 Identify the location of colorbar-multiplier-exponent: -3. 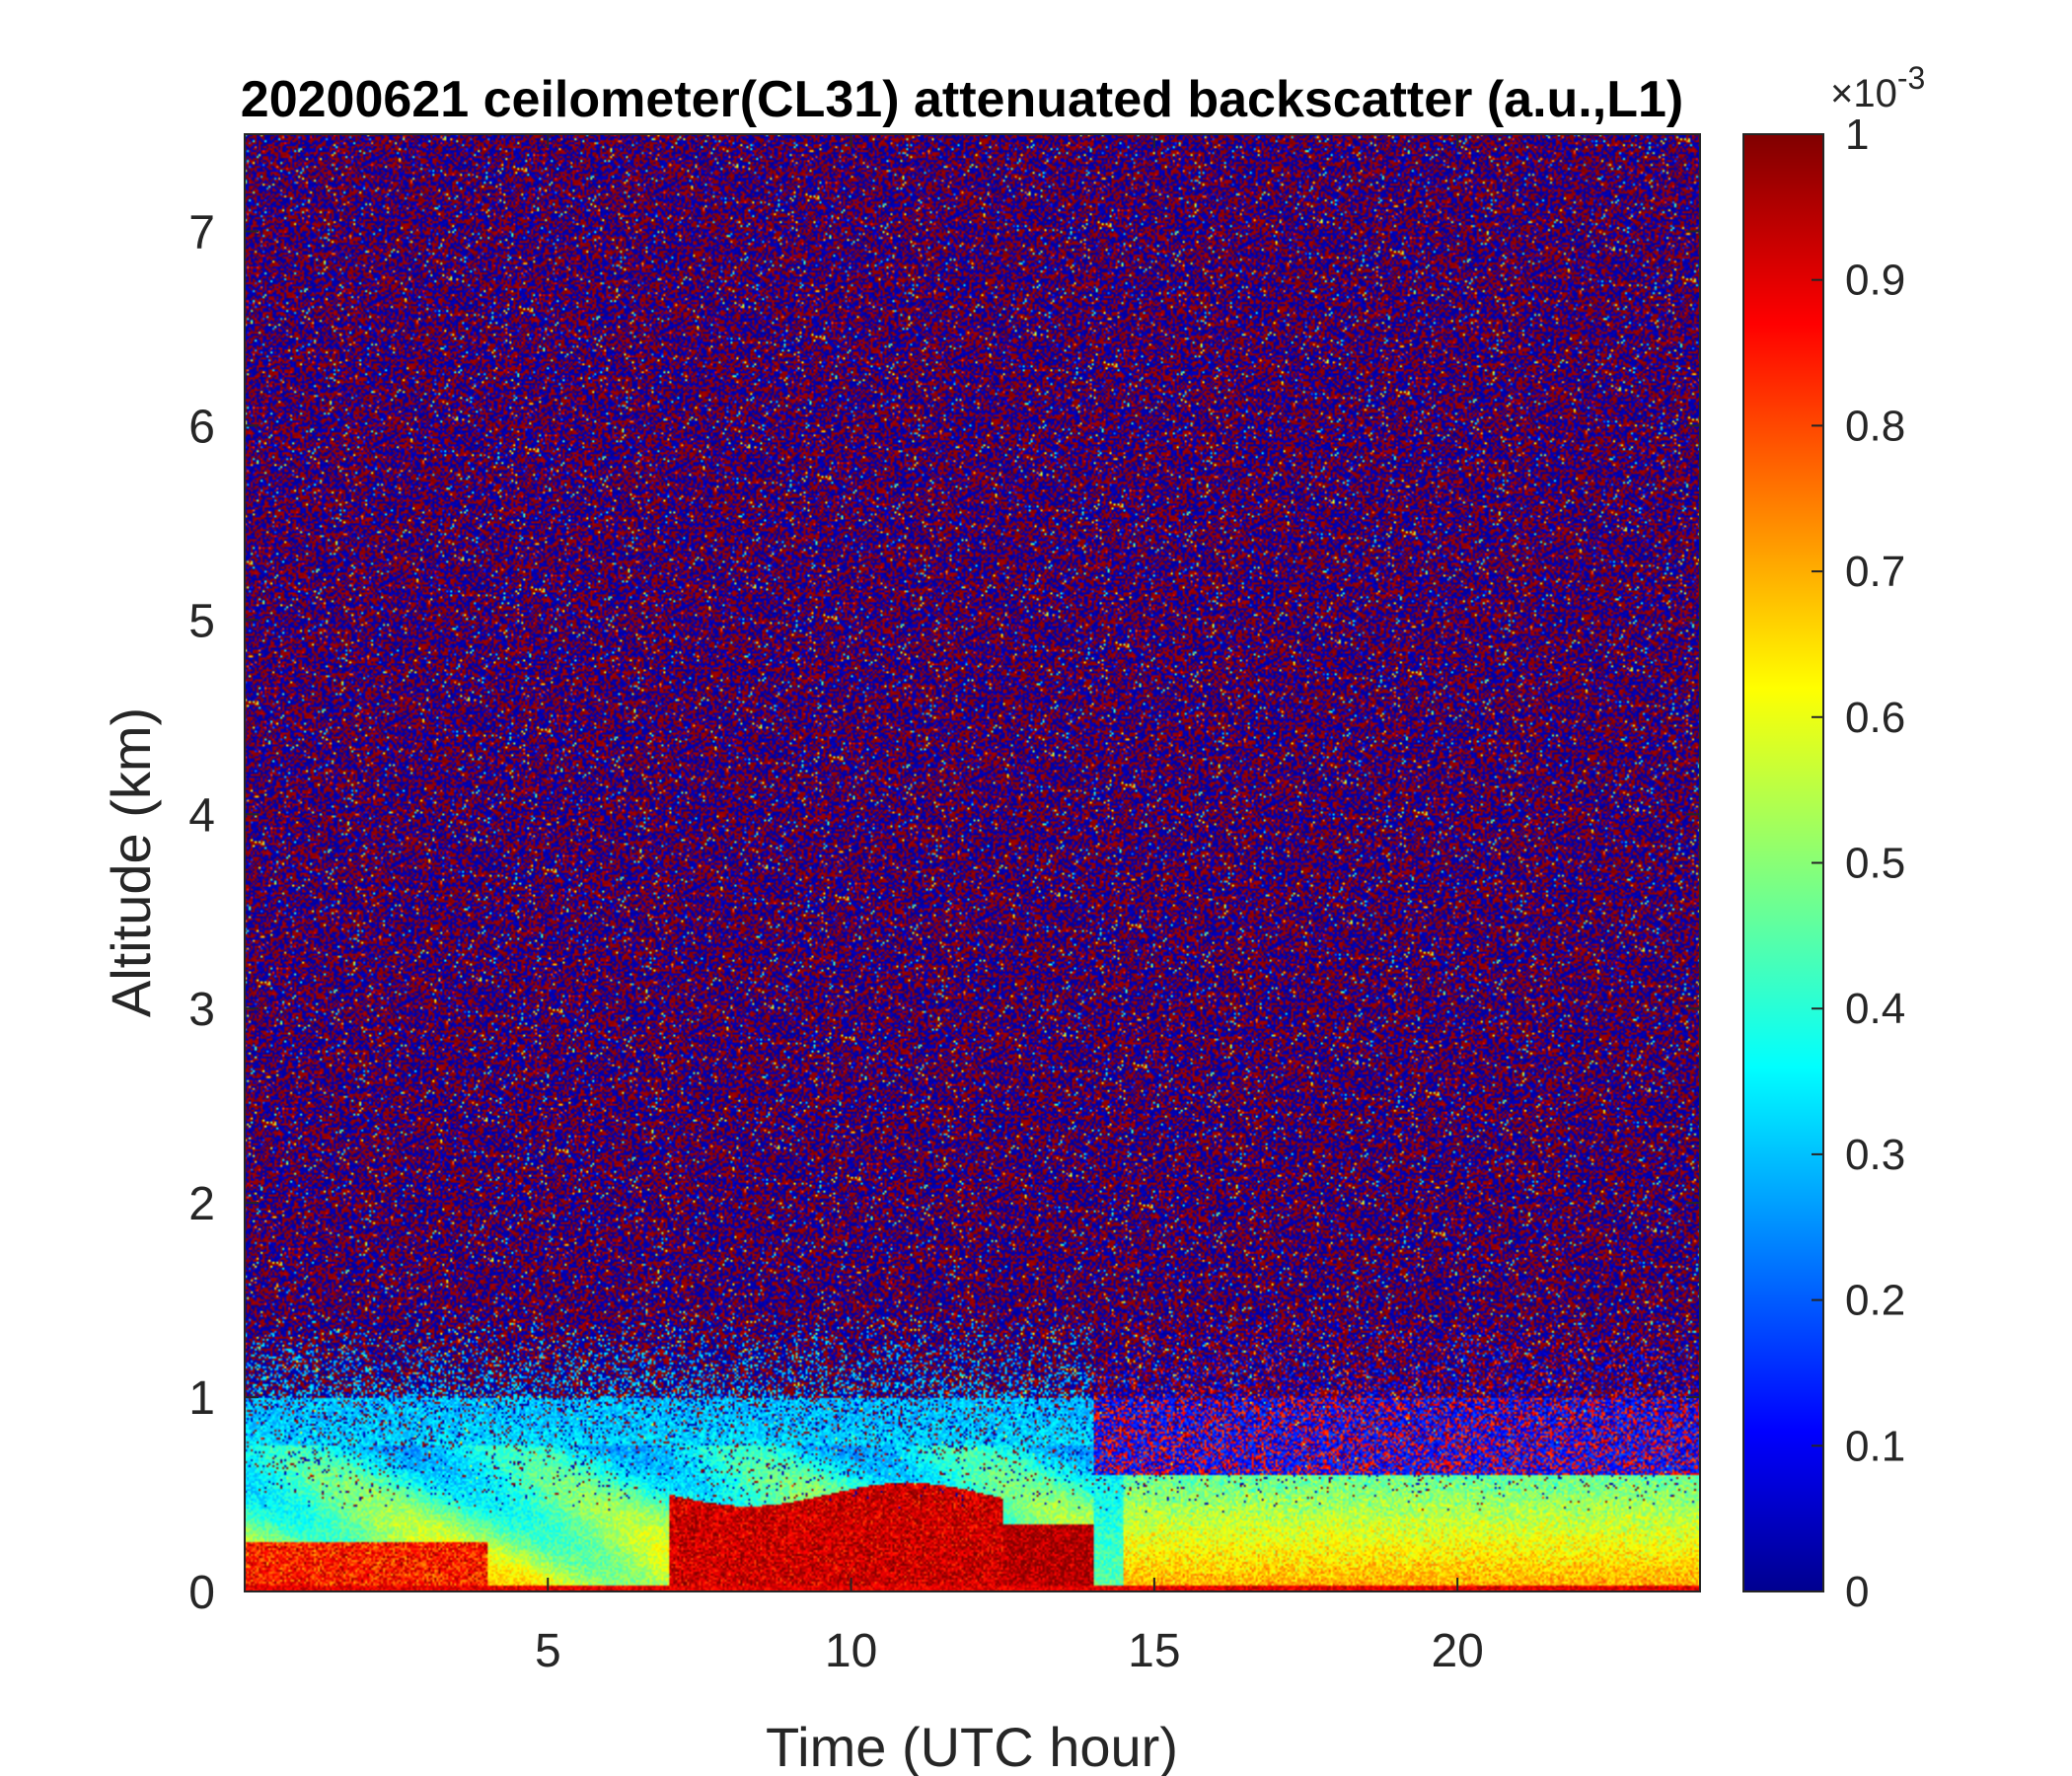
(1911, 78).